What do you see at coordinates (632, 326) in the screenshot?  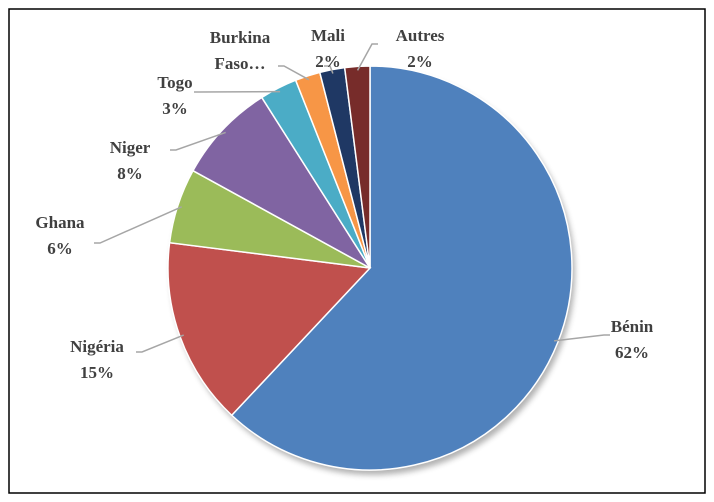 I see `category-label: Bénin` at bounding box center [632, 326].